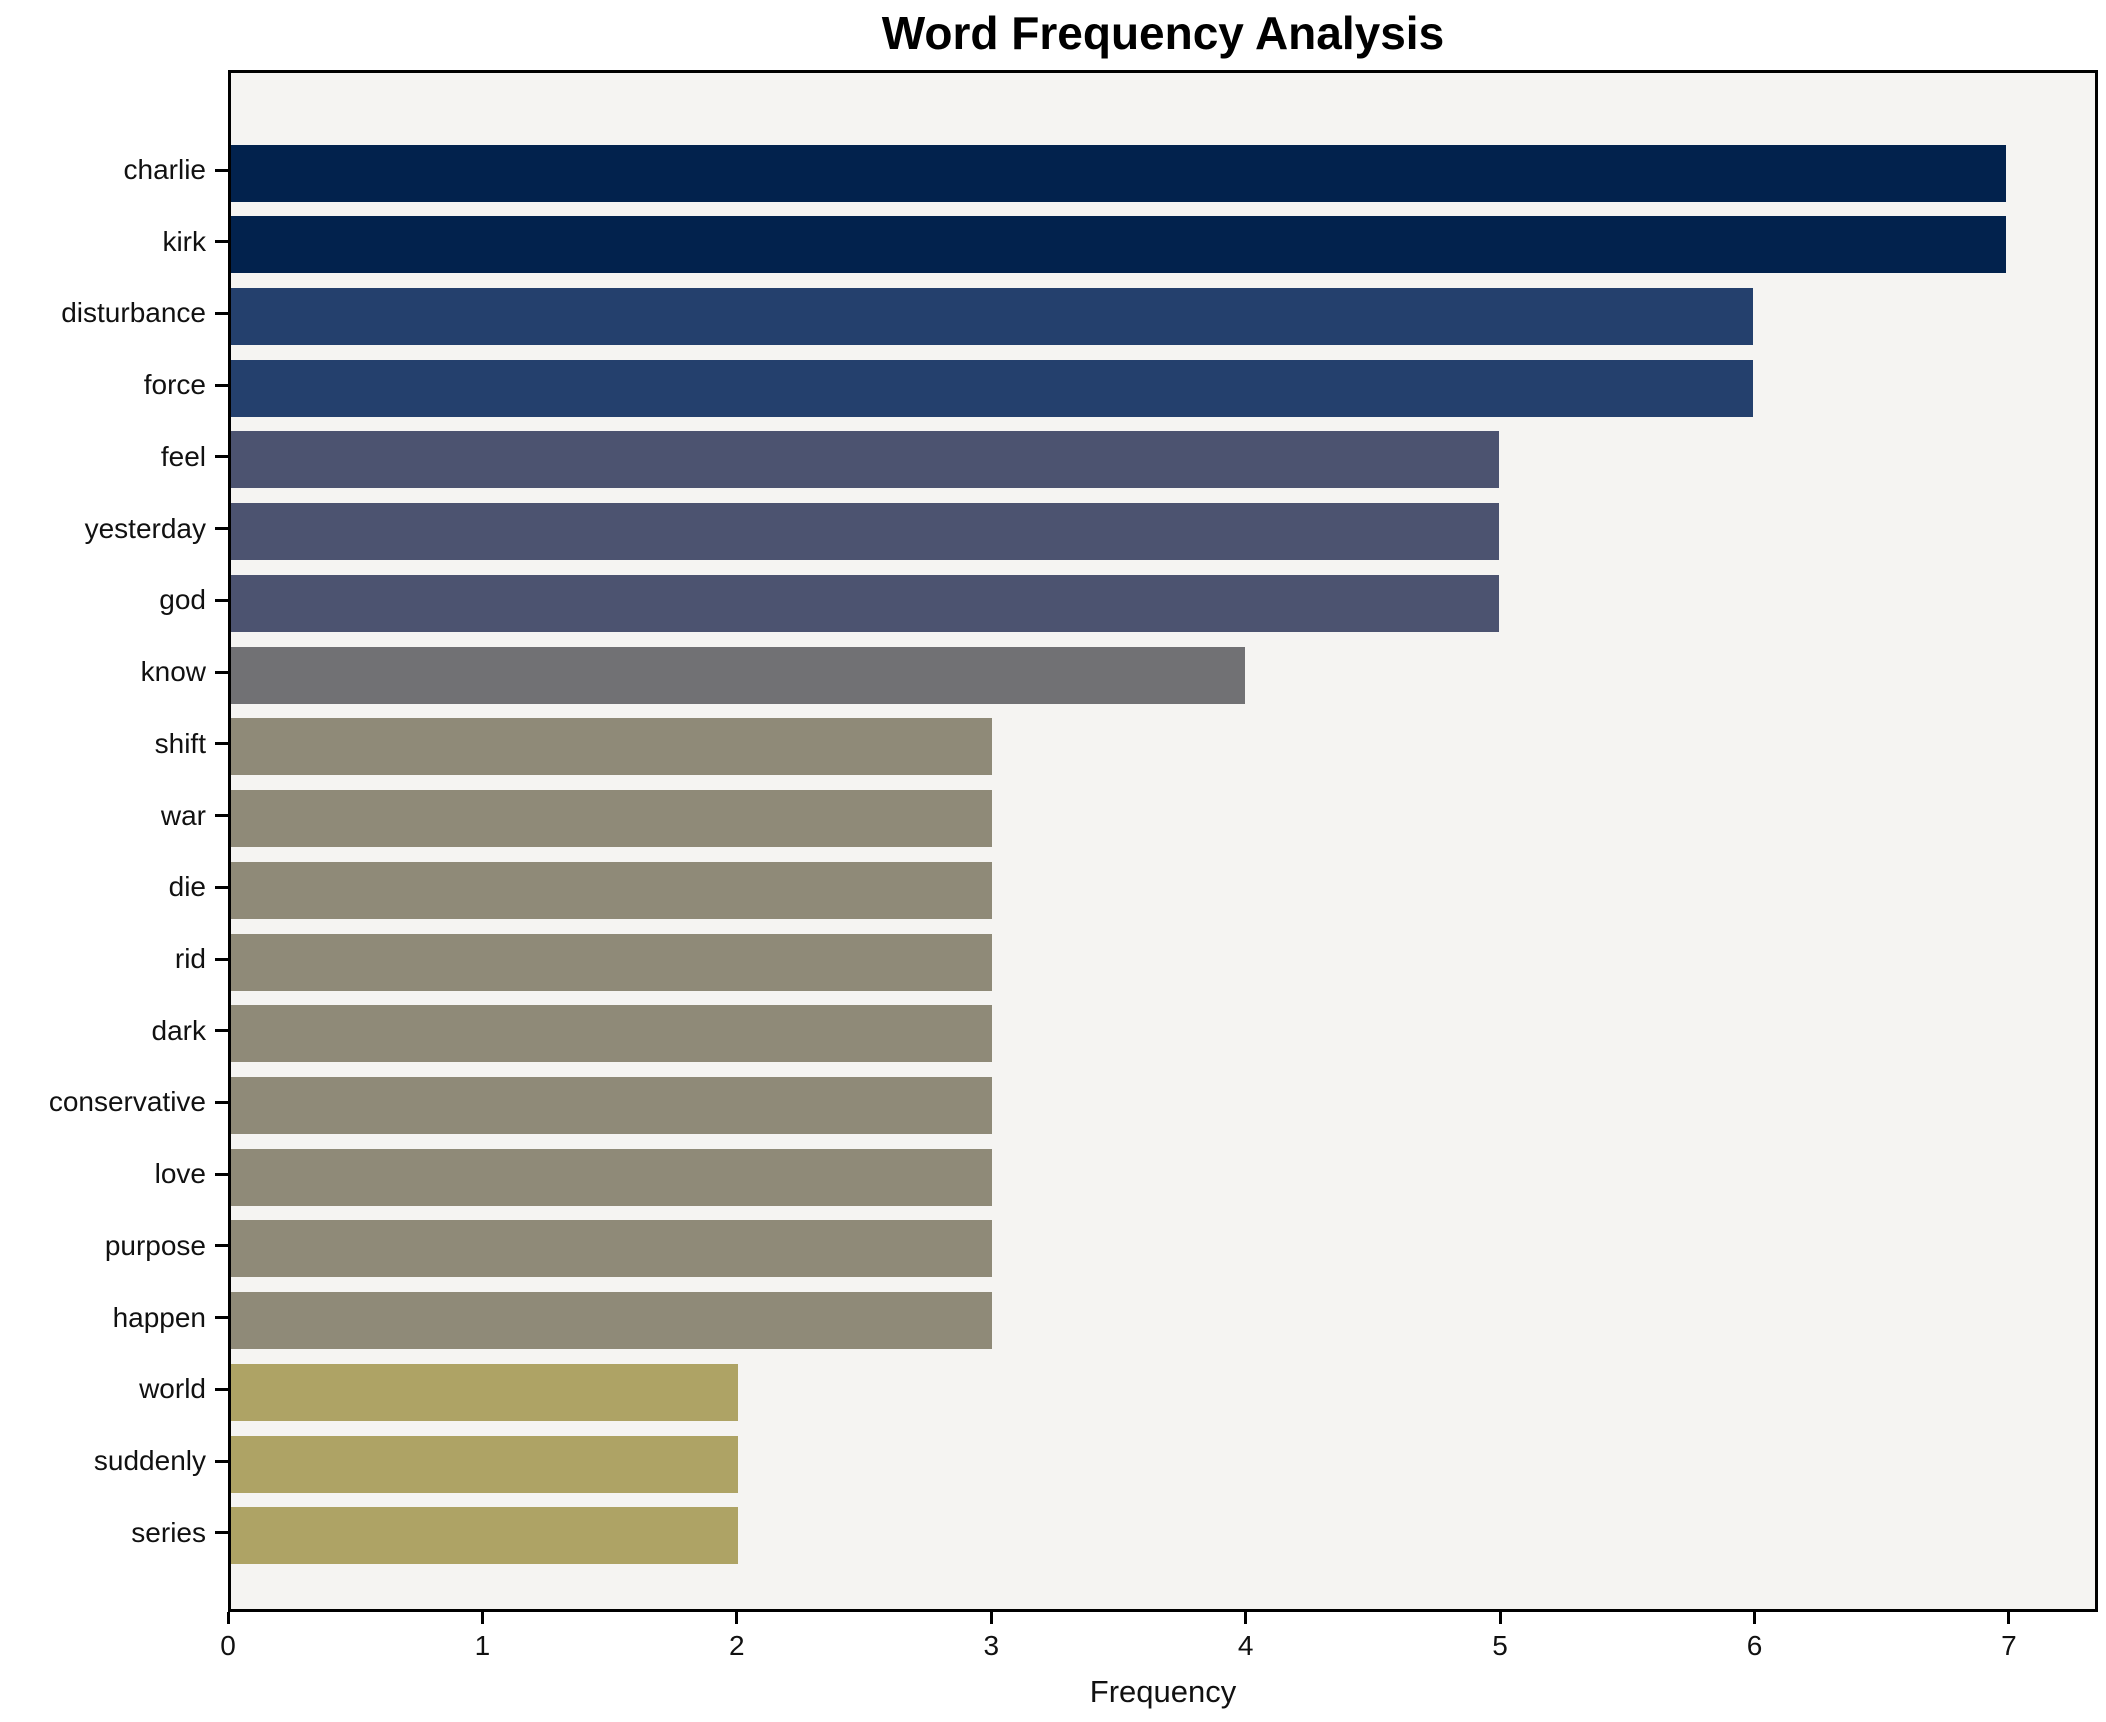 Image resolution: width=2106 pixels, height=1722 pixels. I want to click on y-tick-label: feel, so click(183, 456).